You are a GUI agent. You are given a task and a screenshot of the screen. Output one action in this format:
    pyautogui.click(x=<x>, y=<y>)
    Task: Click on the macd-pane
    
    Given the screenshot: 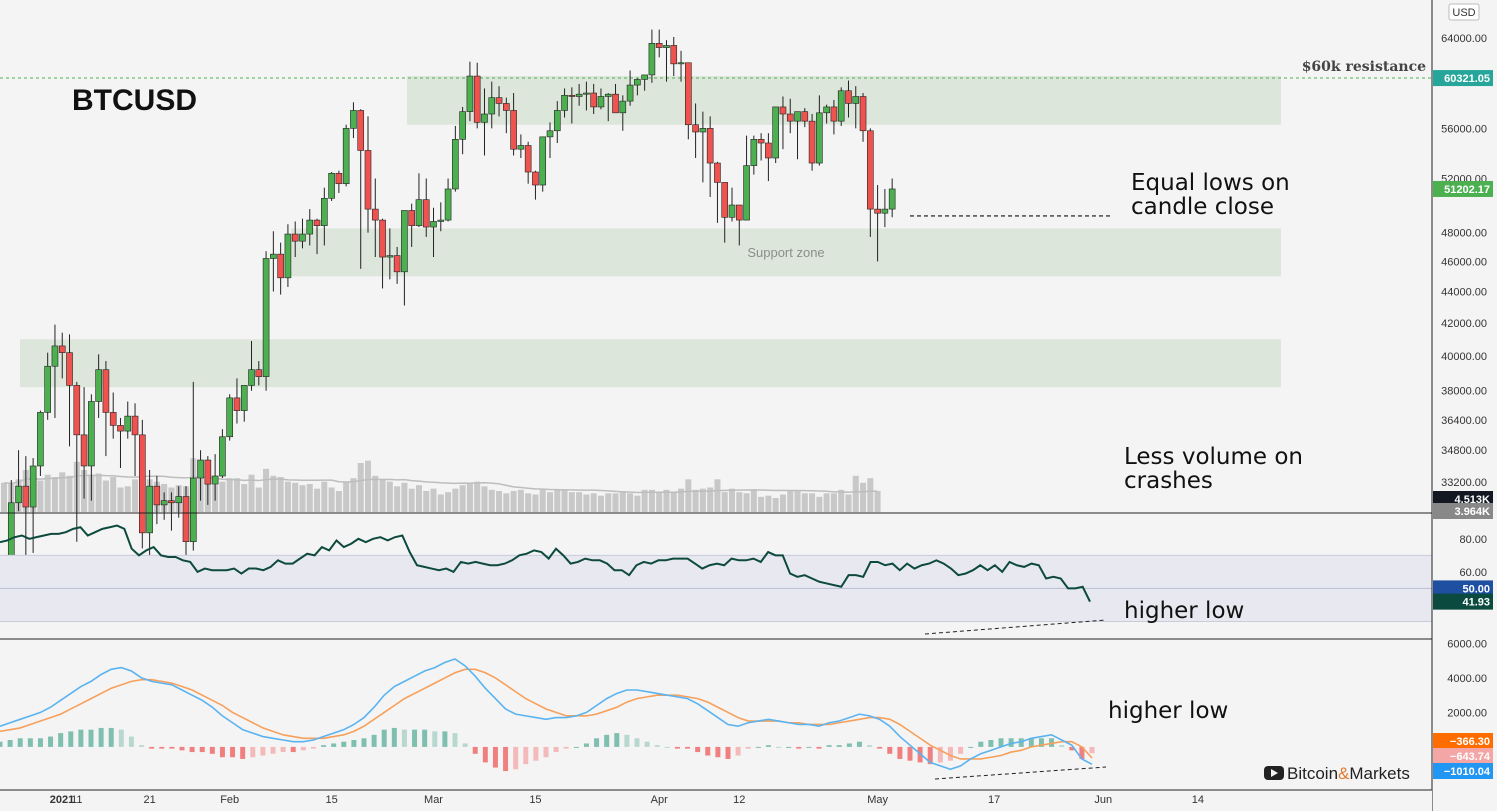 What is the action you would take?
    pyautogui.click(x=553, y=719)
    